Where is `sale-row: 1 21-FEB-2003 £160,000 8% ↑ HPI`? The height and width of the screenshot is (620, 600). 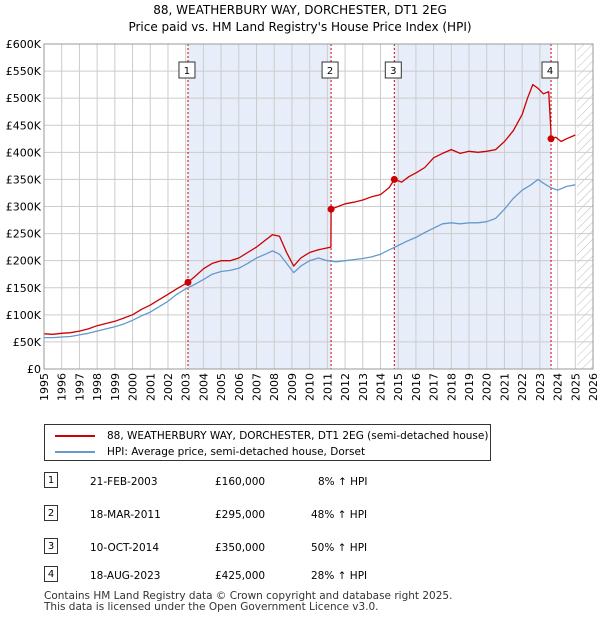 sale-row: 1 21-FEB-2003 £160,000 8% ↑ HPI is located at coordinates (234, 483).